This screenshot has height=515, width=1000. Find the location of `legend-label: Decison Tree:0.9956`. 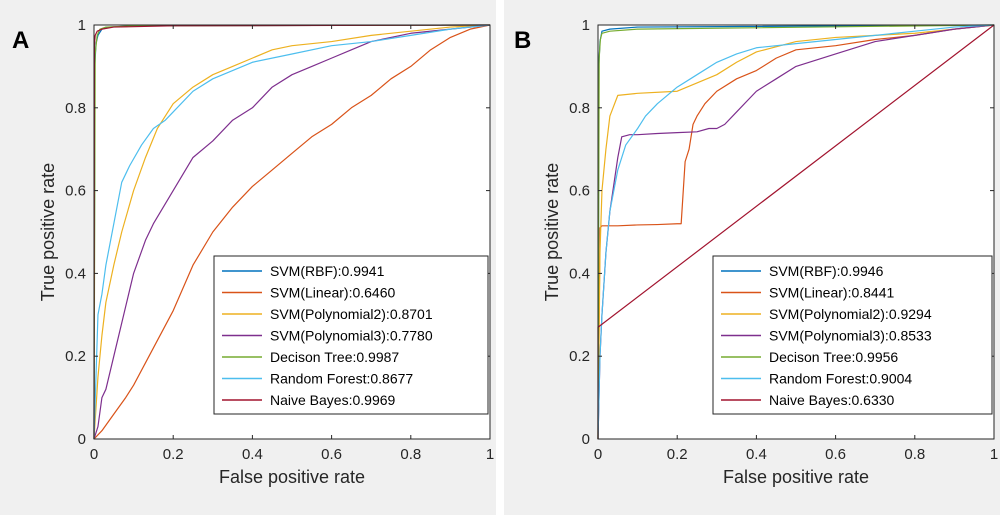

legend-label: Decison Tree:0.9956 is located at coordinates (833, 357).